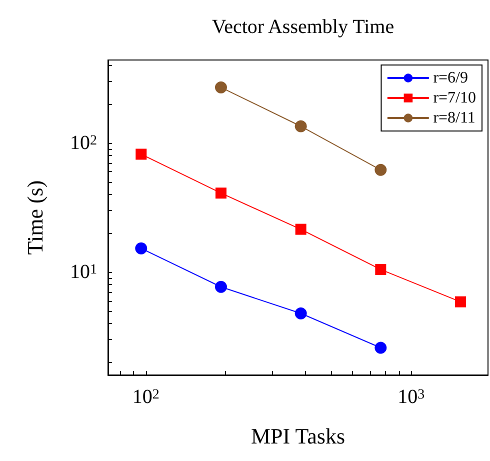 Image resolution: width=490 pixels, height=461 pixels. I want to click on y-axis-title: Time (s), so click(35, 217).